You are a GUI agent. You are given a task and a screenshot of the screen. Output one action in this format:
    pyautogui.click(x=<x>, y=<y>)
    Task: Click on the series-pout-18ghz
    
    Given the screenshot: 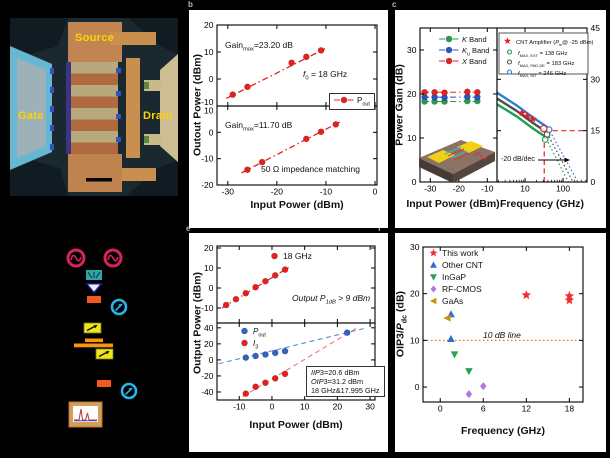 What is the action you would take?
    pyautogui.click(x=255, y=287)
    